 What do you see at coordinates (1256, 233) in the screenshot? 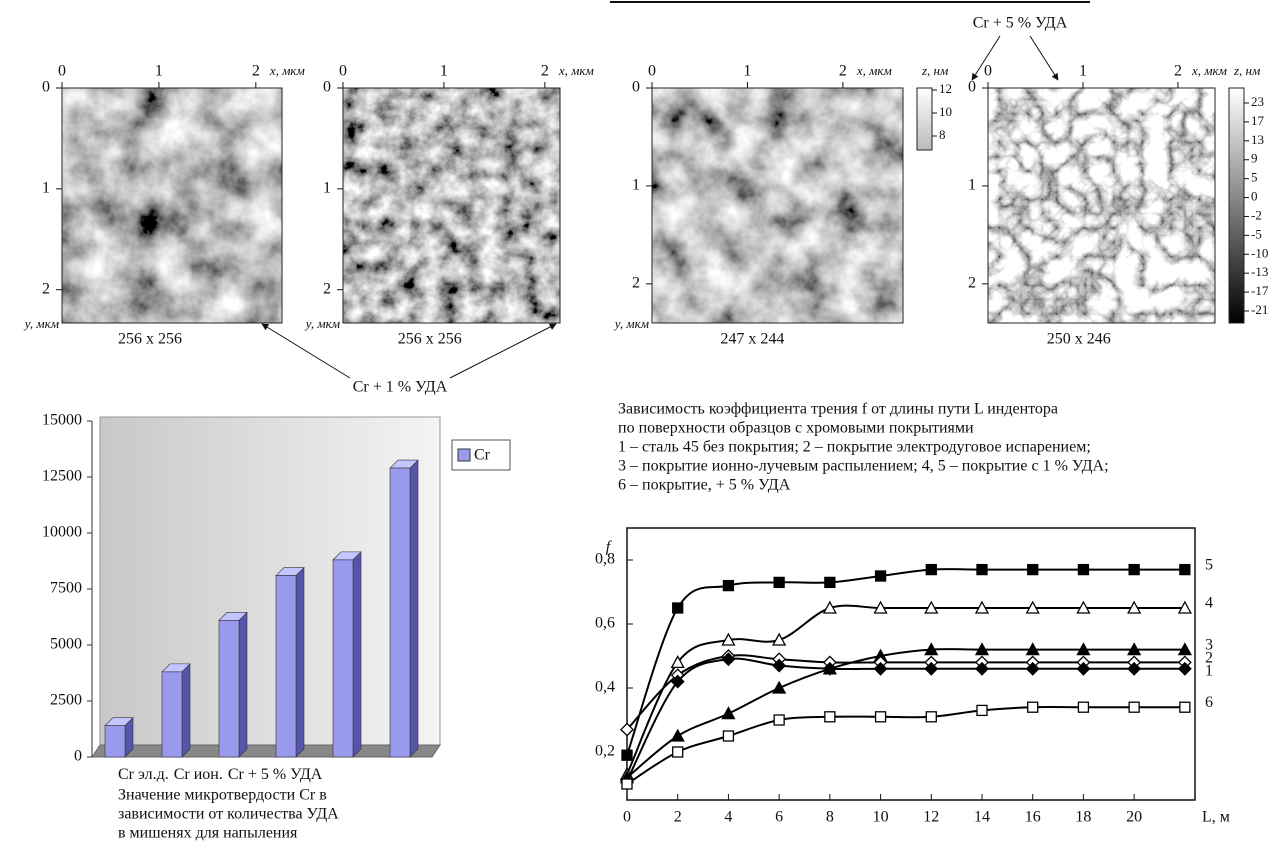
I see `colorbar-tick-label: -5` at bounding box center [1256, 233].